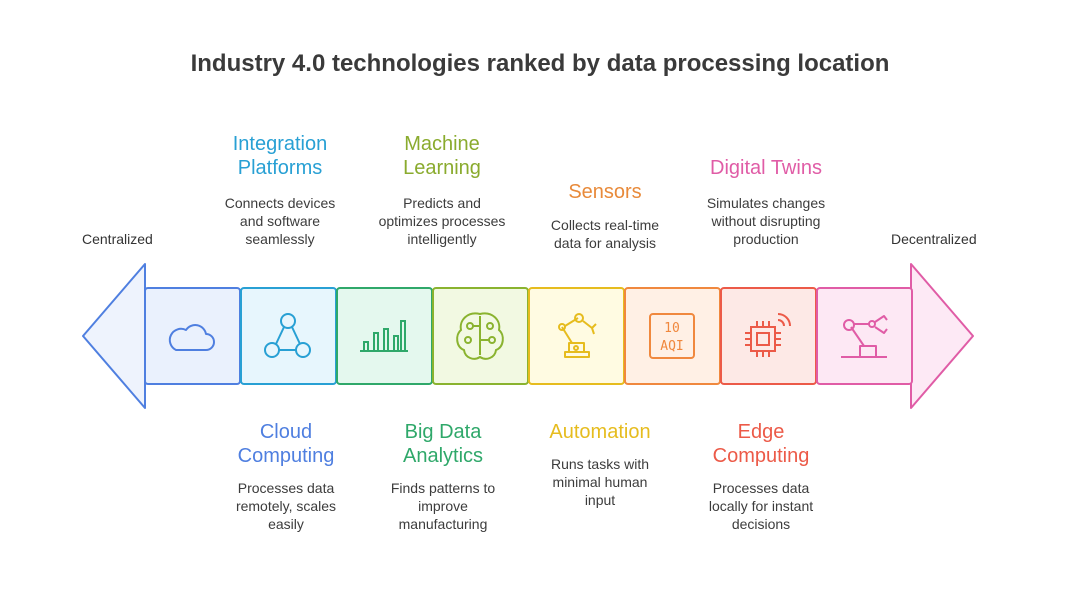  I want to click on heading-digital-twins: Digital Twins, so click(766, 168).